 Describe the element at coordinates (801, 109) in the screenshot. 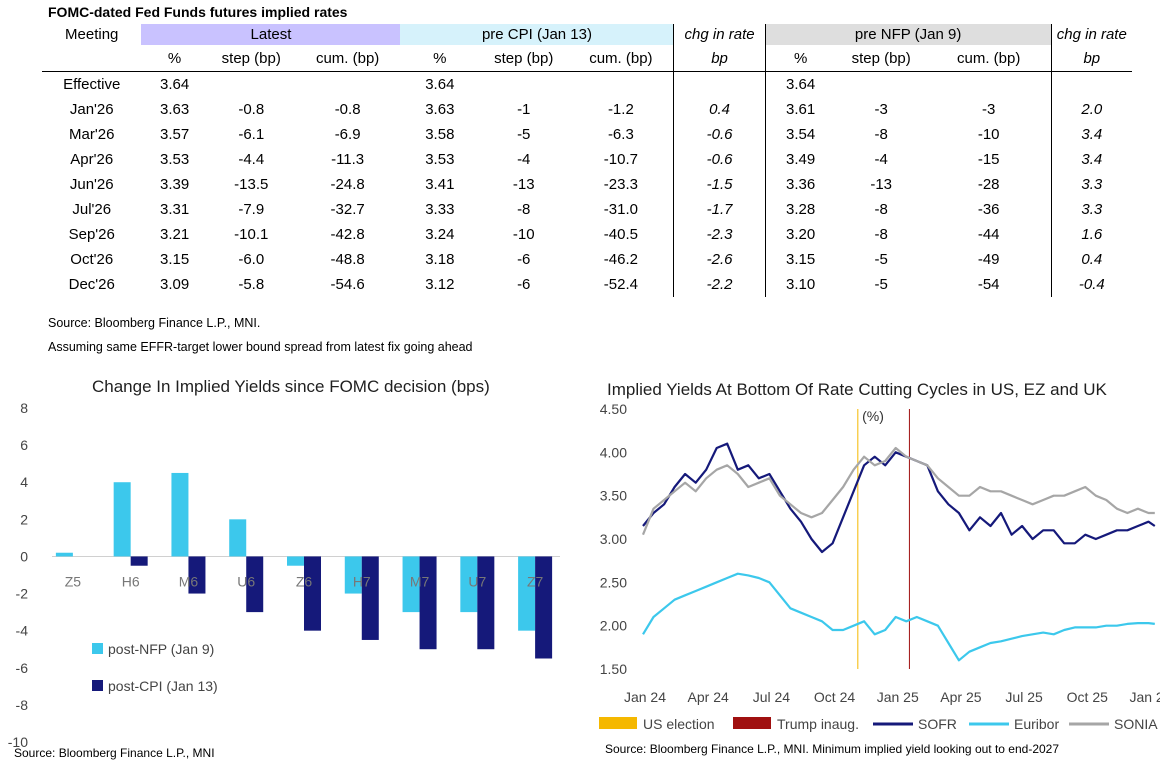

I see `table-cell: 3.61` at that location.